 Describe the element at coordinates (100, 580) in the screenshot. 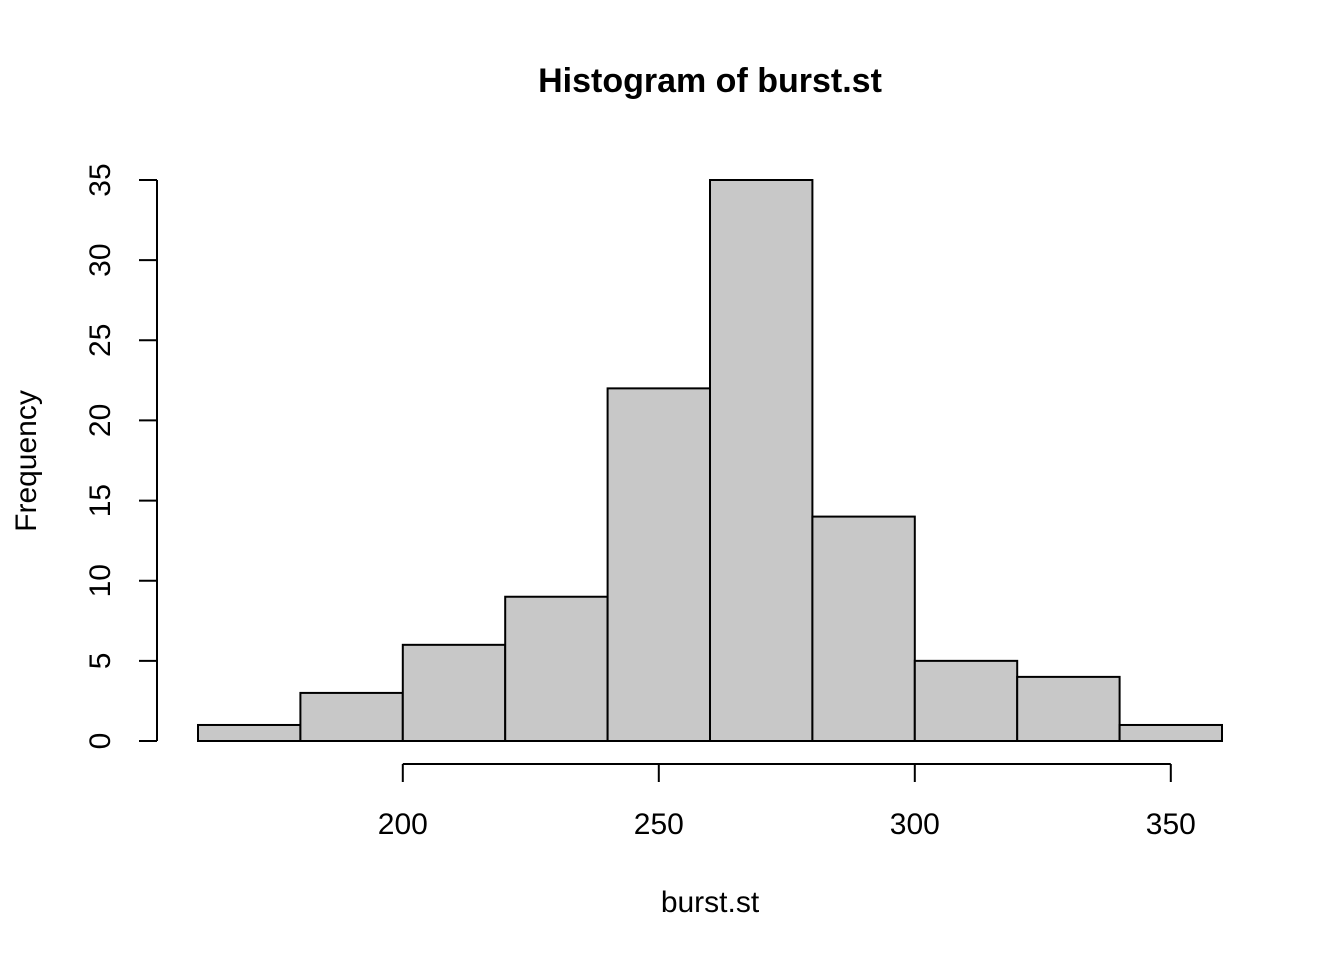

I see `y-tick-label: 10` at that location.